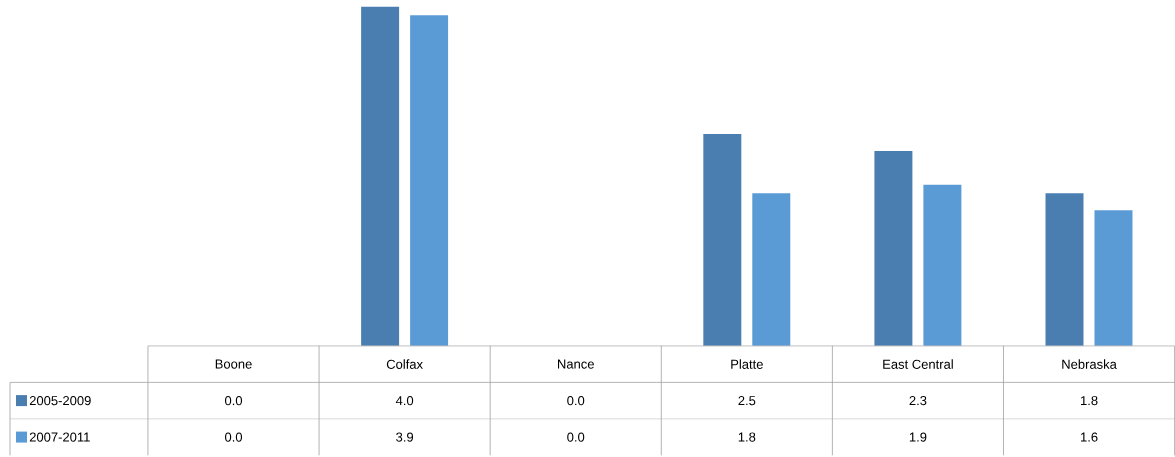 This screenshot has width=1175, height=457. Describe the element at coordinates (60, 401) in the screenshot. I see `legend-label: 2005-2009` at that location.